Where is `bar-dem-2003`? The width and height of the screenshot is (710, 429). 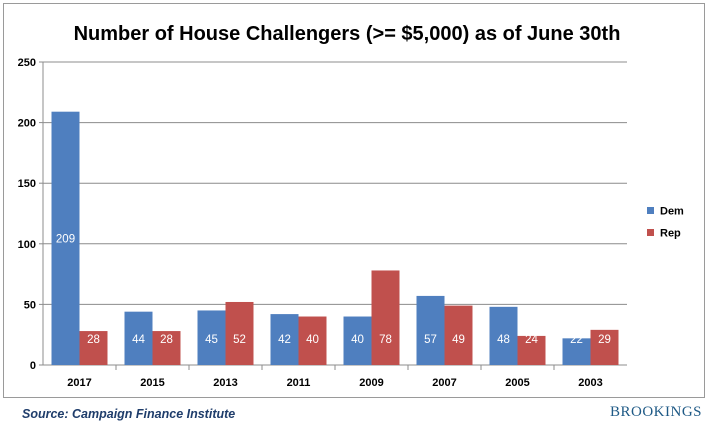
bar-dem-2003 is located at coordinates (576, 351).